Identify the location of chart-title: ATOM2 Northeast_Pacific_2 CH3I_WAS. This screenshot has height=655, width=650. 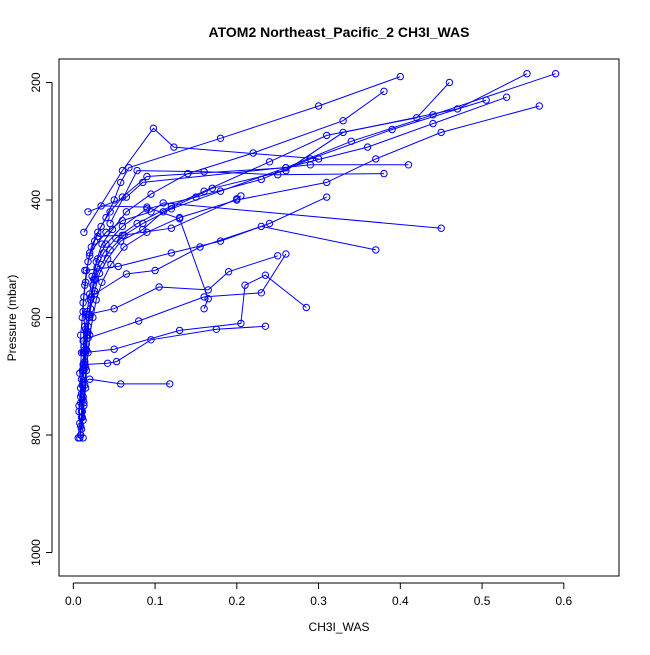
(339, 32).